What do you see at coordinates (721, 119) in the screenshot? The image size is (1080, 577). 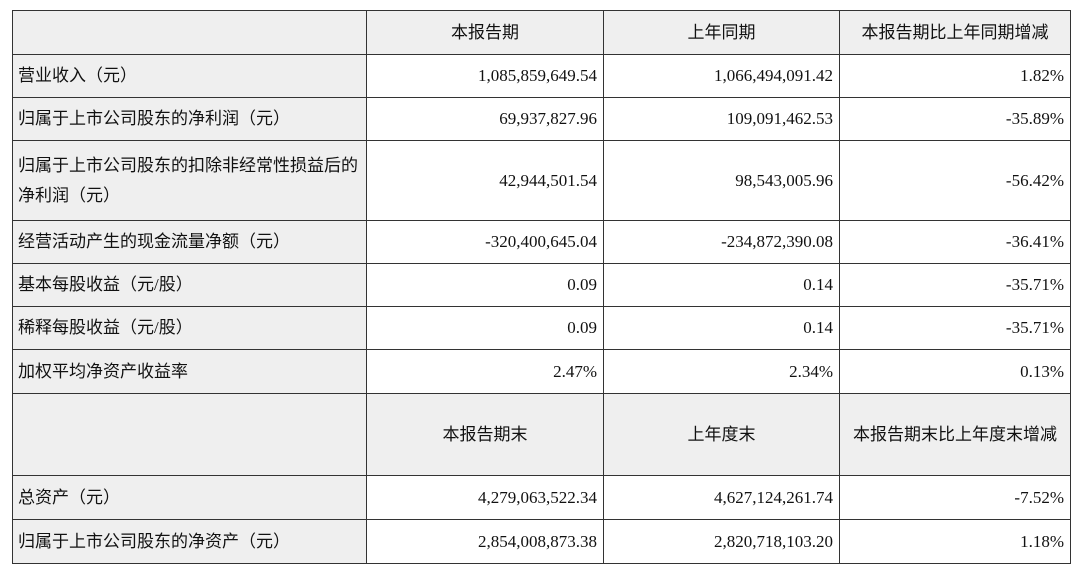 I see `value-cell: 109,091,462.53` at bounding box center [721, 119].